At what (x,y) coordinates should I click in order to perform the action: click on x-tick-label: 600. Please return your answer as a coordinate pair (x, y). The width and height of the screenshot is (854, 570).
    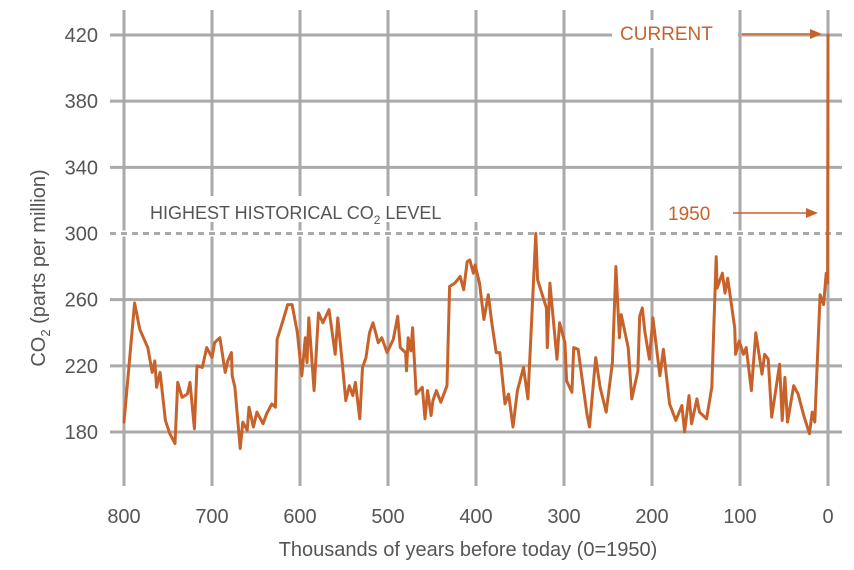
    Looking at the image, I should click on (299, 517).